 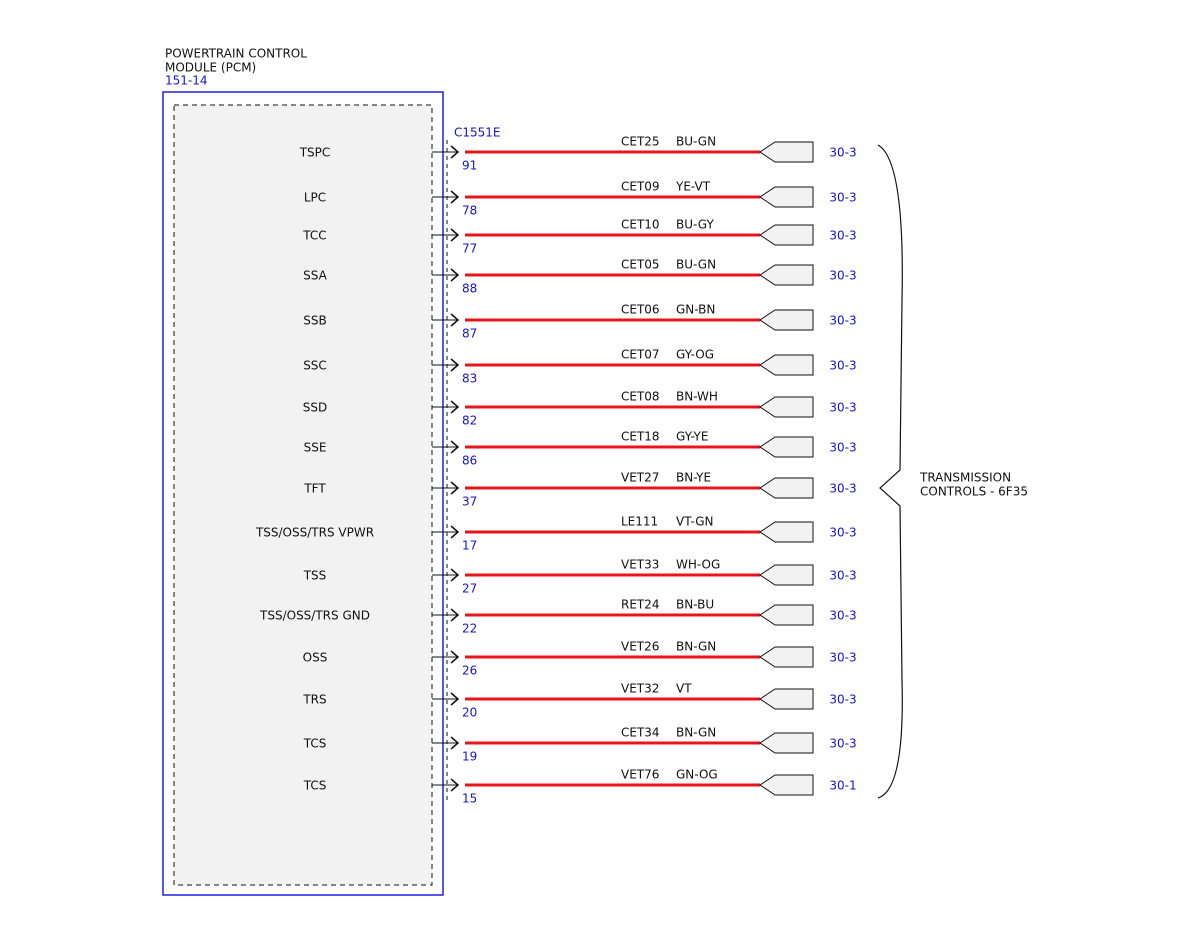 What do you see at coordinates (469, 713) in the screenshot?
I see `pin-number: 20` at bounding box center [469, 713].